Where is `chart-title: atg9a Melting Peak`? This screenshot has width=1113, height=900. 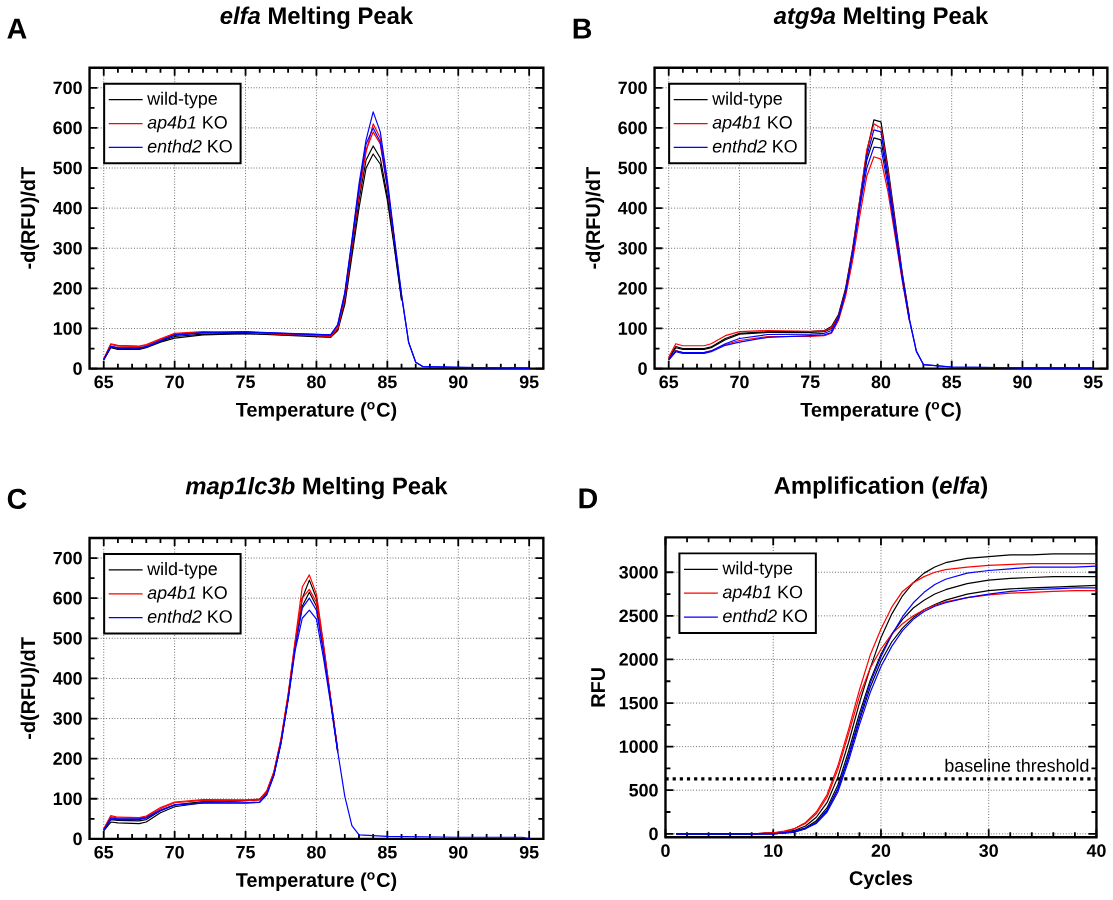 chart-title: atg9a Melting Peak is located at coordinates (881, 17).